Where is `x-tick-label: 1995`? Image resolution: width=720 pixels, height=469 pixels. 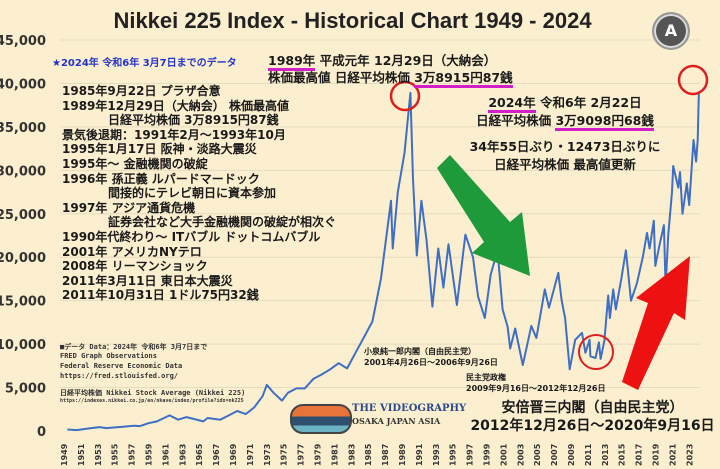 x-tick-label: 1995 is located at coordinates (453, 454).